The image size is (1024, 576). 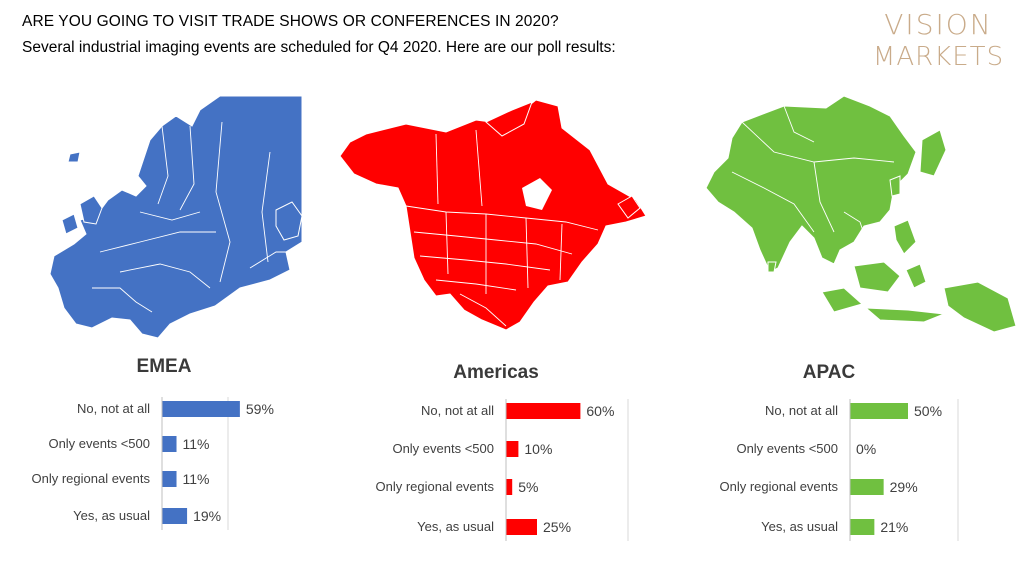 What do you see at coordinates (493, 215) in the screenshot?
I see `north-america-map-icon` at bounding box center [493, 215].